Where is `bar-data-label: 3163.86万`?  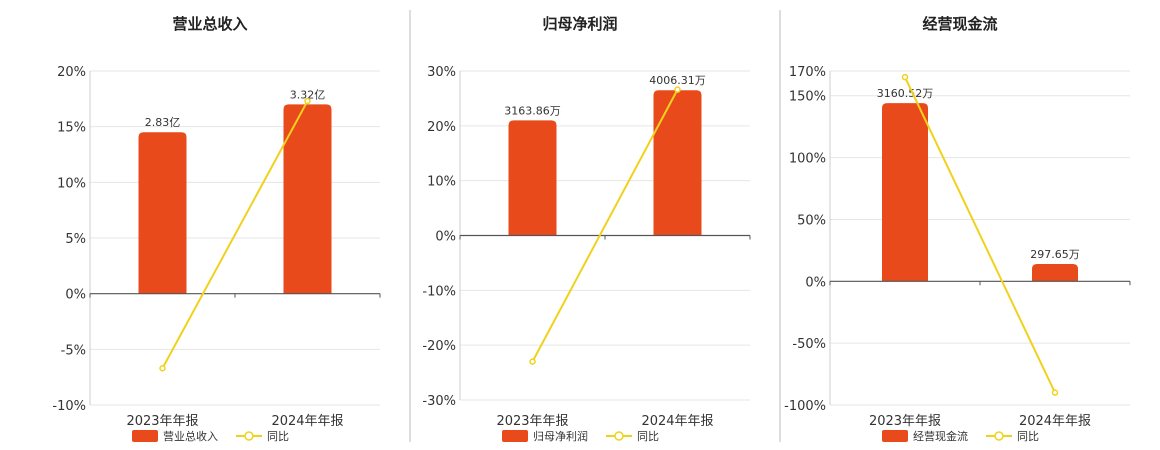 bar-data-label: 3163.86万 is located at coordinates (532, 110).